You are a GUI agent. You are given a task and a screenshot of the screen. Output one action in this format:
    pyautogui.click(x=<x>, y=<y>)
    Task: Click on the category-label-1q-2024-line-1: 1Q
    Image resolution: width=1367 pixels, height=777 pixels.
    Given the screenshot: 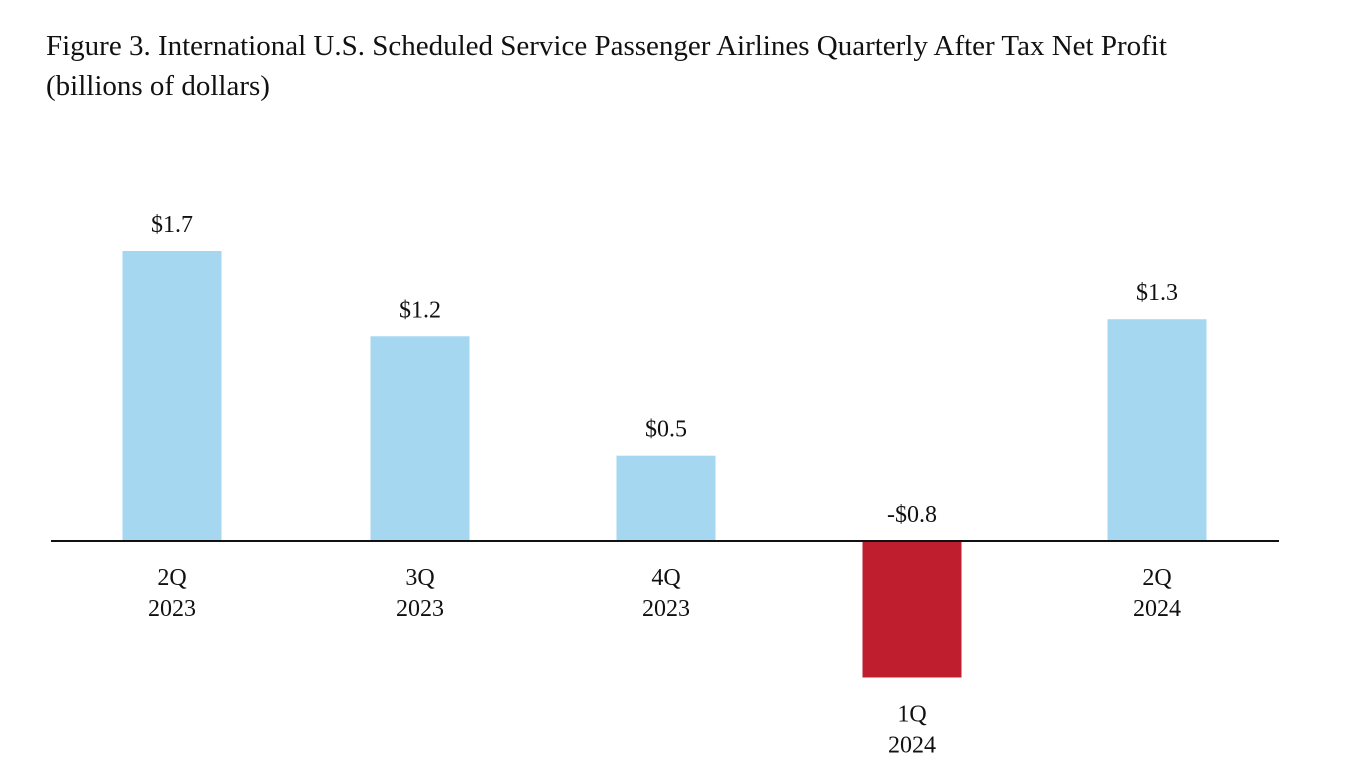 What is the action you would take?
    pyautogui.click(x=911, y=714)
    